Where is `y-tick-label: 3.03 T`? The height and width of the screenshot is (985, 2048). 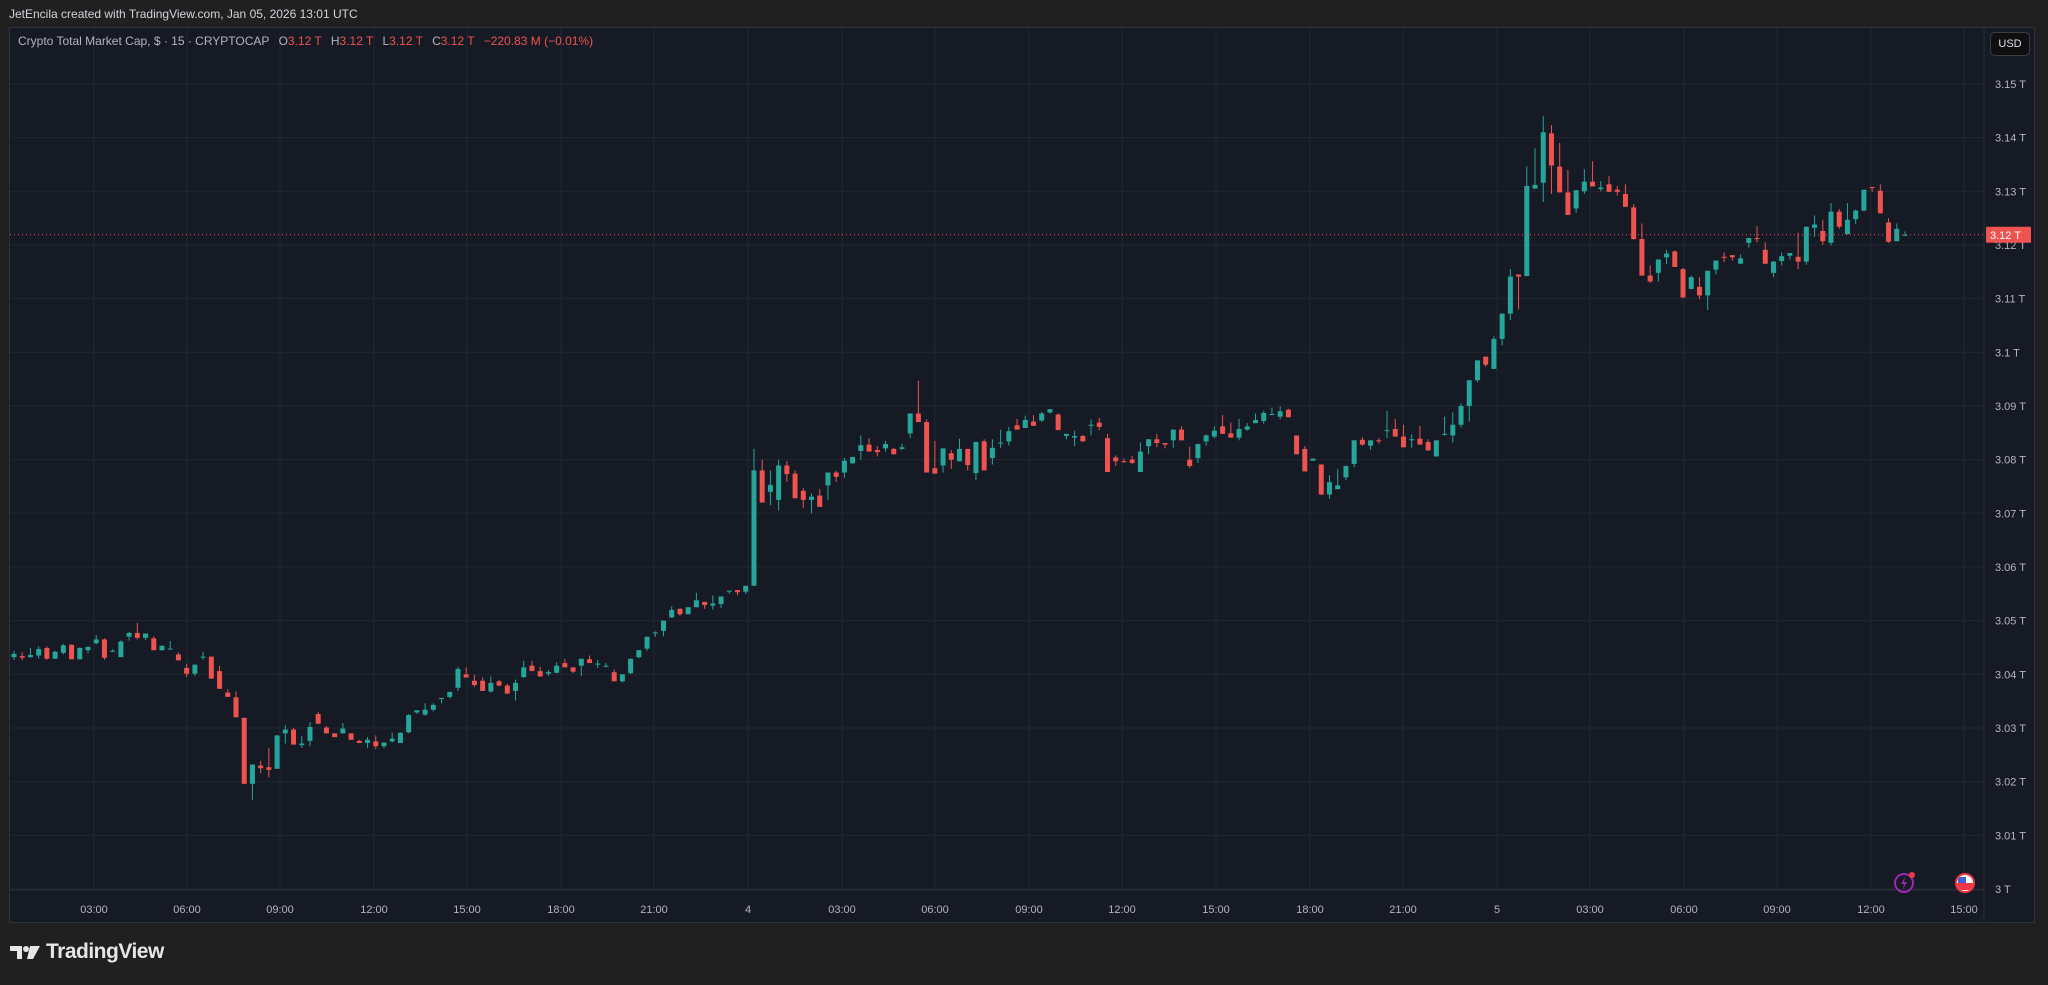 y-tick-label: 3.03 T is located at coordinates (2010, 729).